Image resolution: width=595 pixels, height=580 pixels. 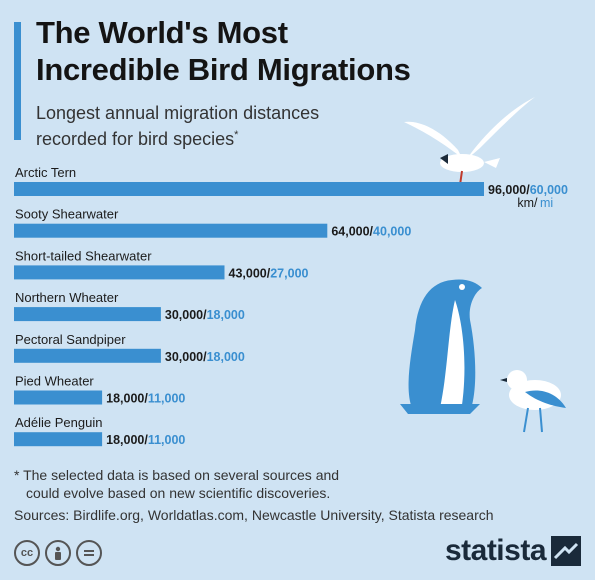 I want to click on license-icons: cc, so click(x=58, y=553).